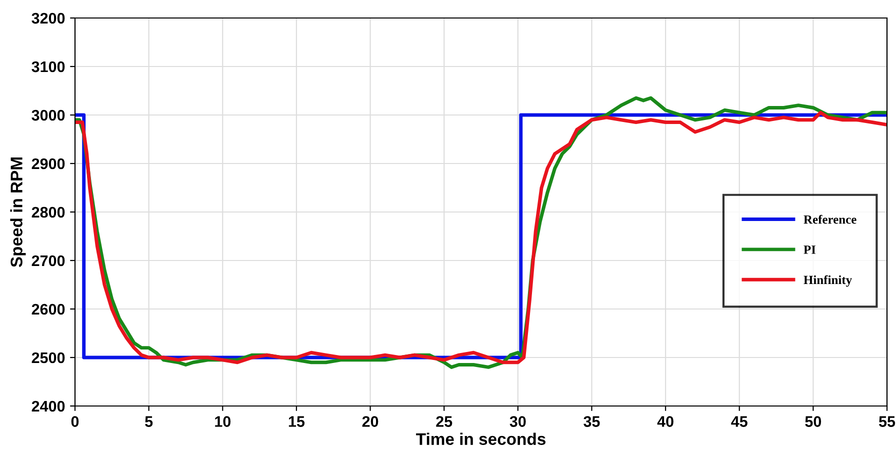  Describe the element at coordinates (48, 18) in the screenshot. I see `y-tick-label: 3200` at that location.